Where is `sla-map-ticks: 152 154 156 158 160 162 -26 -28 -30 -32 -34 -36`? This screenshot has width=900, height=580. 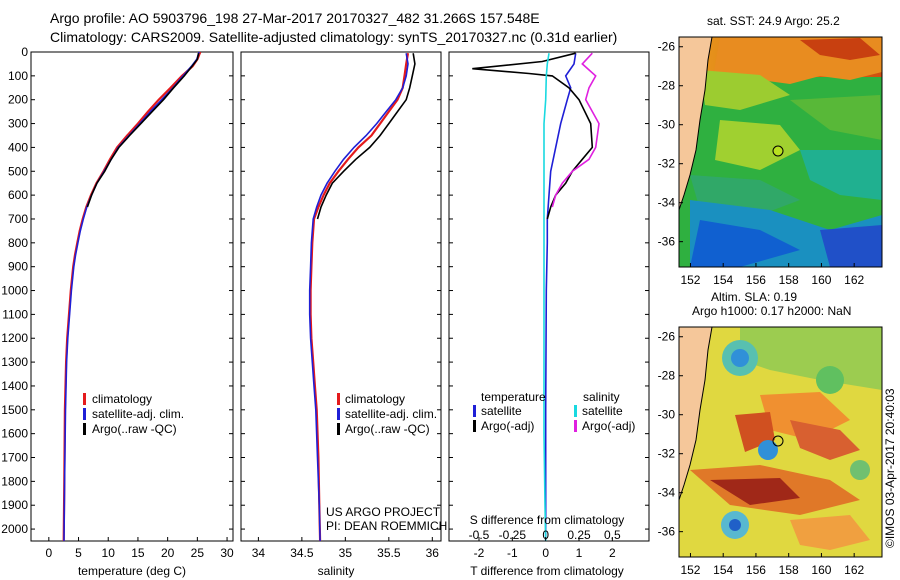 sla-map-ticks: 152 154 156 158 160 162 -26 -28 -30 -32 -34 -36 is located at coordinates (761, 453).